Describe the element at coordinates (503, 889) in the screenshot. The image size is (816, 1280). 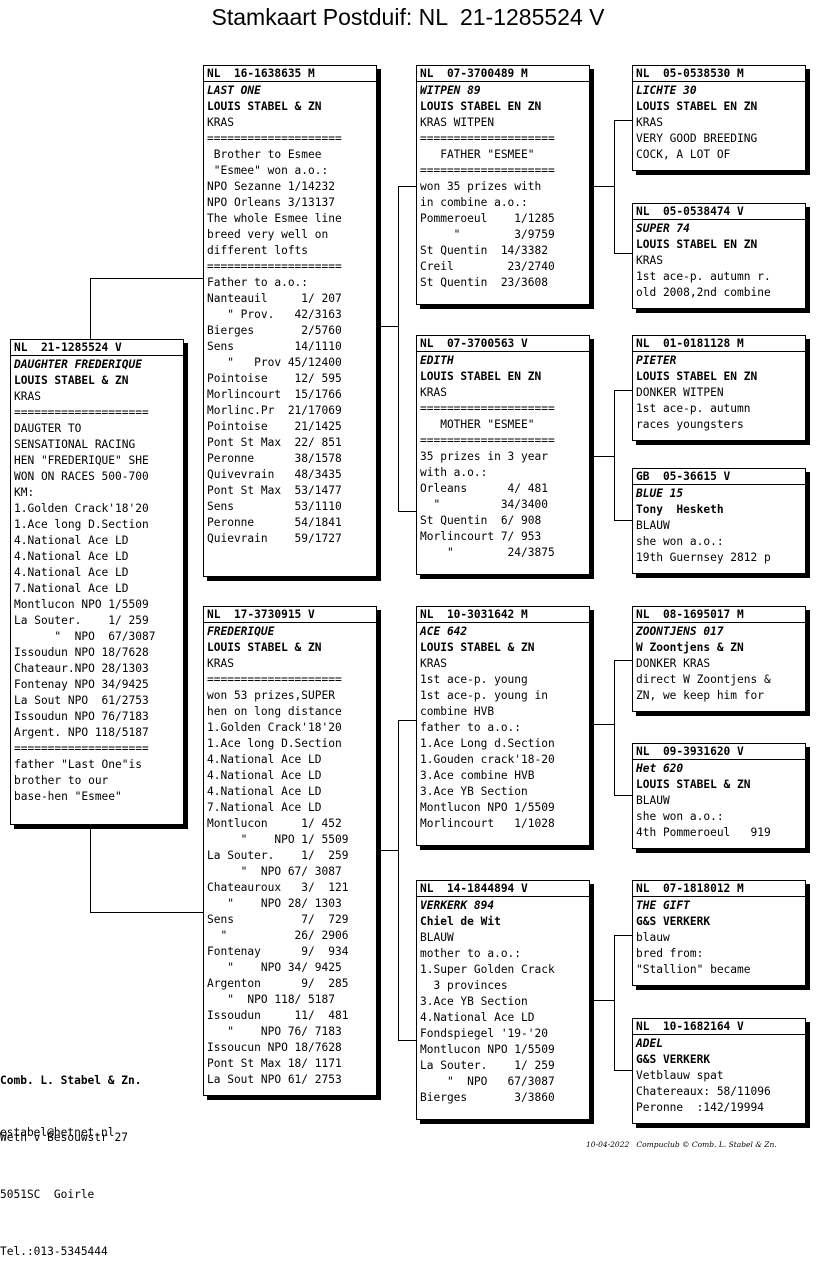
I see `ring-number: NL 14-1844894 V` at that location.